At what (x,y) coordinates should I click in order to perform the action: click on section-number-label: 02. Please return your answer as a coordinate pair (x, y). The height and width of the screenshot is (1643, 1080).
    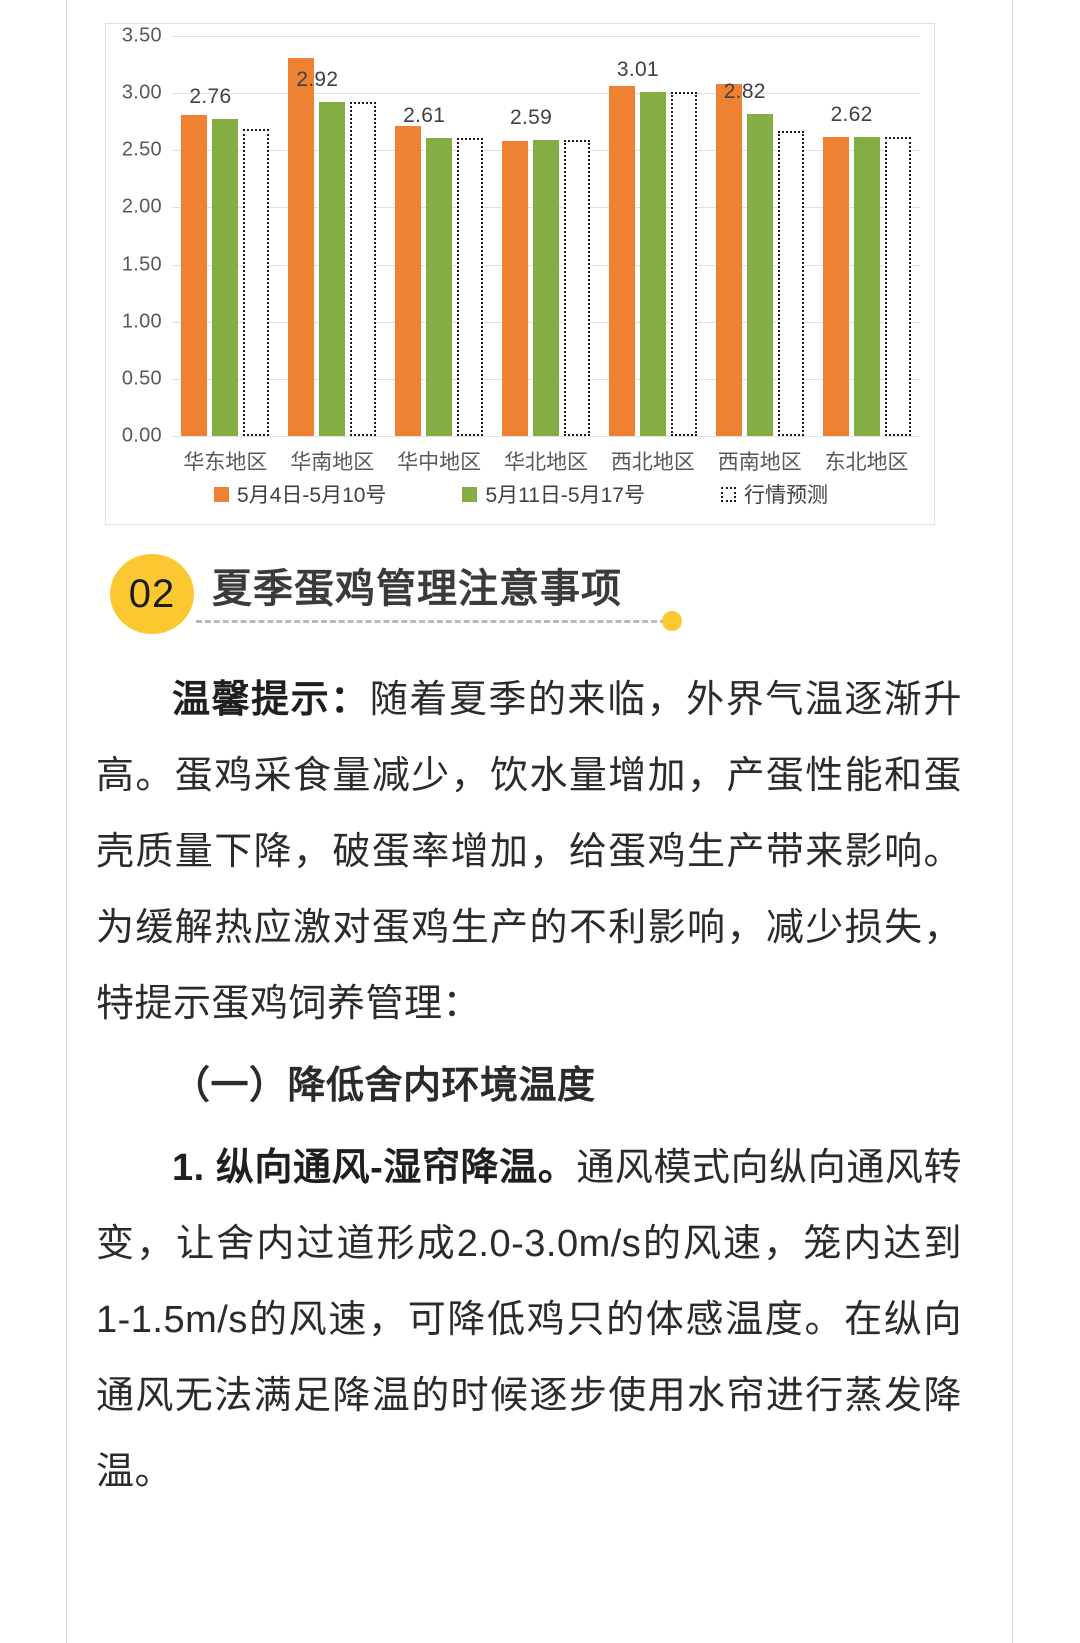
    Looking at the image, I should click on (152, 593).